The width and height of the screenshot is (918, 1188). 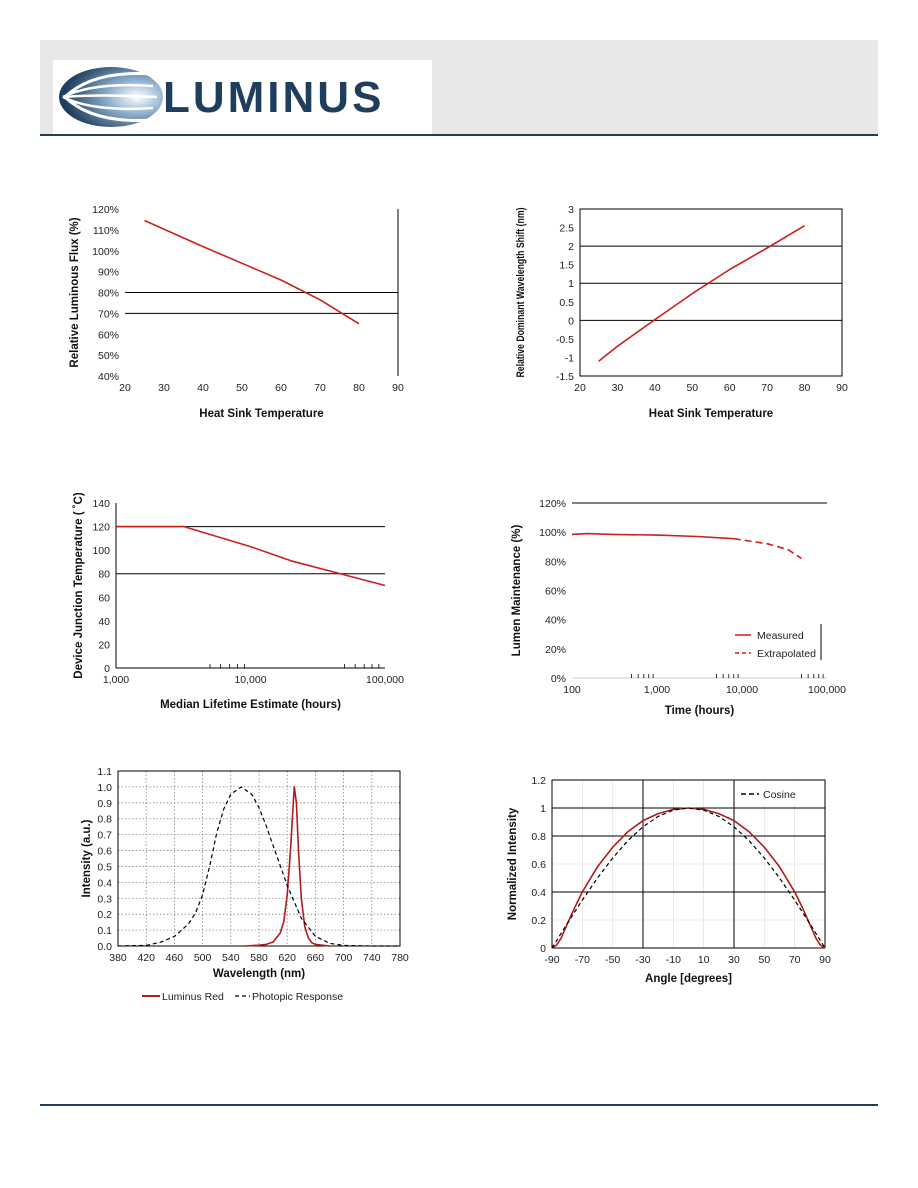 What do you see at coordinates (764, 960) in the screenshot?
I see `x-tick-label: 50` at bounding box center [764, 960].